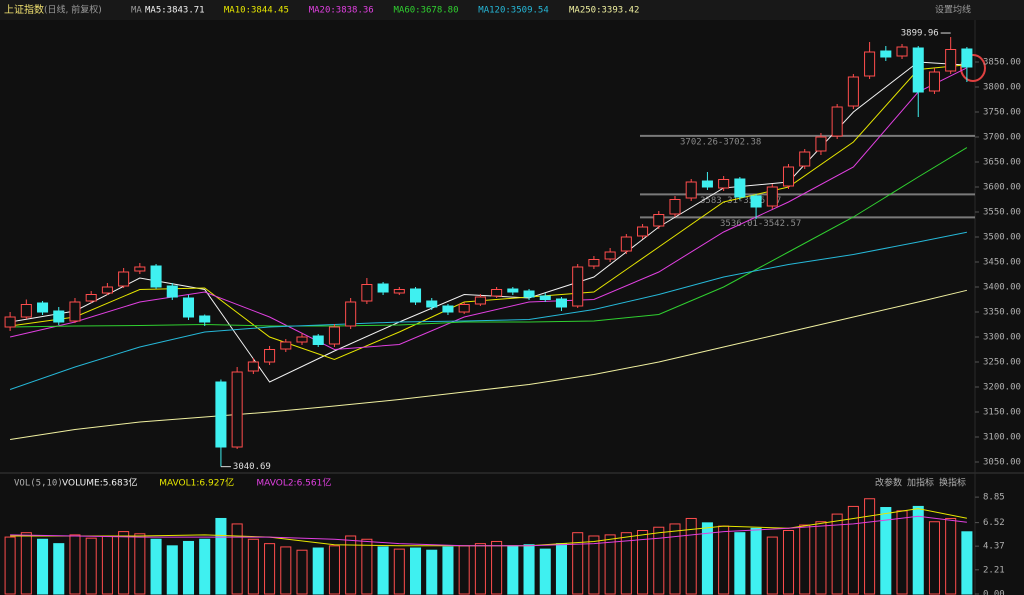 The height and width of the screenshot is (595, 1024). Describe the element at coordinates (24, 9) in the screenshot. I see `index-title: 上证指数` at that location.